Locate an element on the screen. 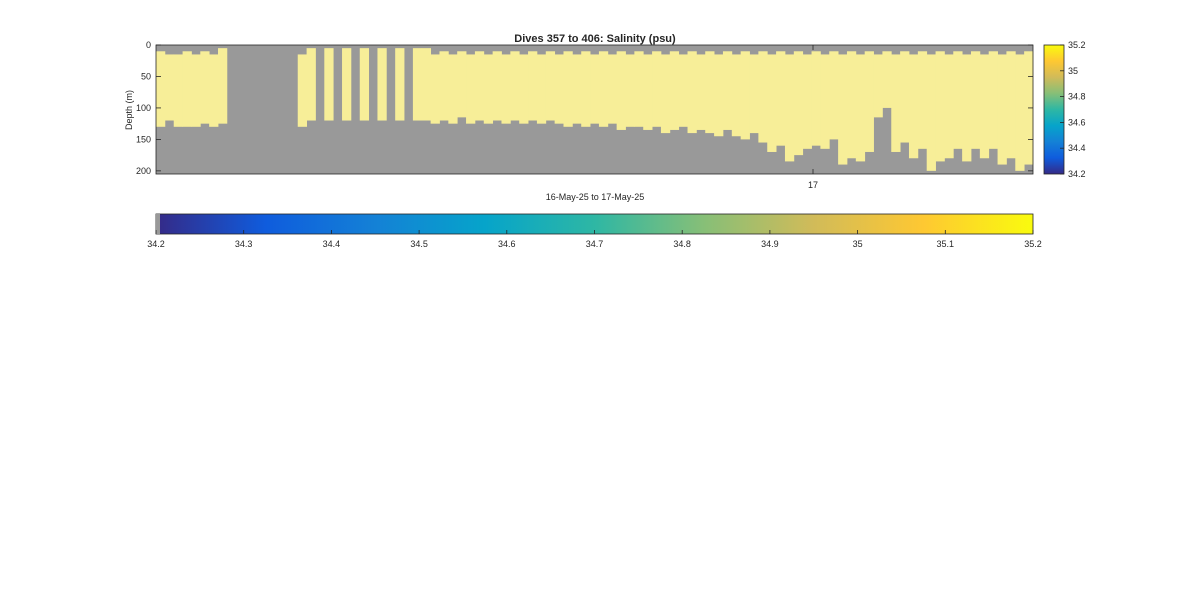  y-tick-label: 50 is located at coordinates (146, 76).